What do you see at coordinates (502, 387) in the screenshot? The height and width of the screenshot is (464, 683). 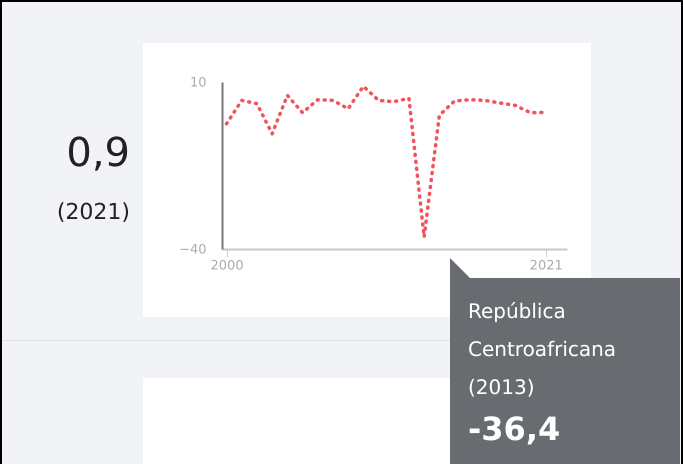 I see `text: (2013)` at bounding box center [502, 387].